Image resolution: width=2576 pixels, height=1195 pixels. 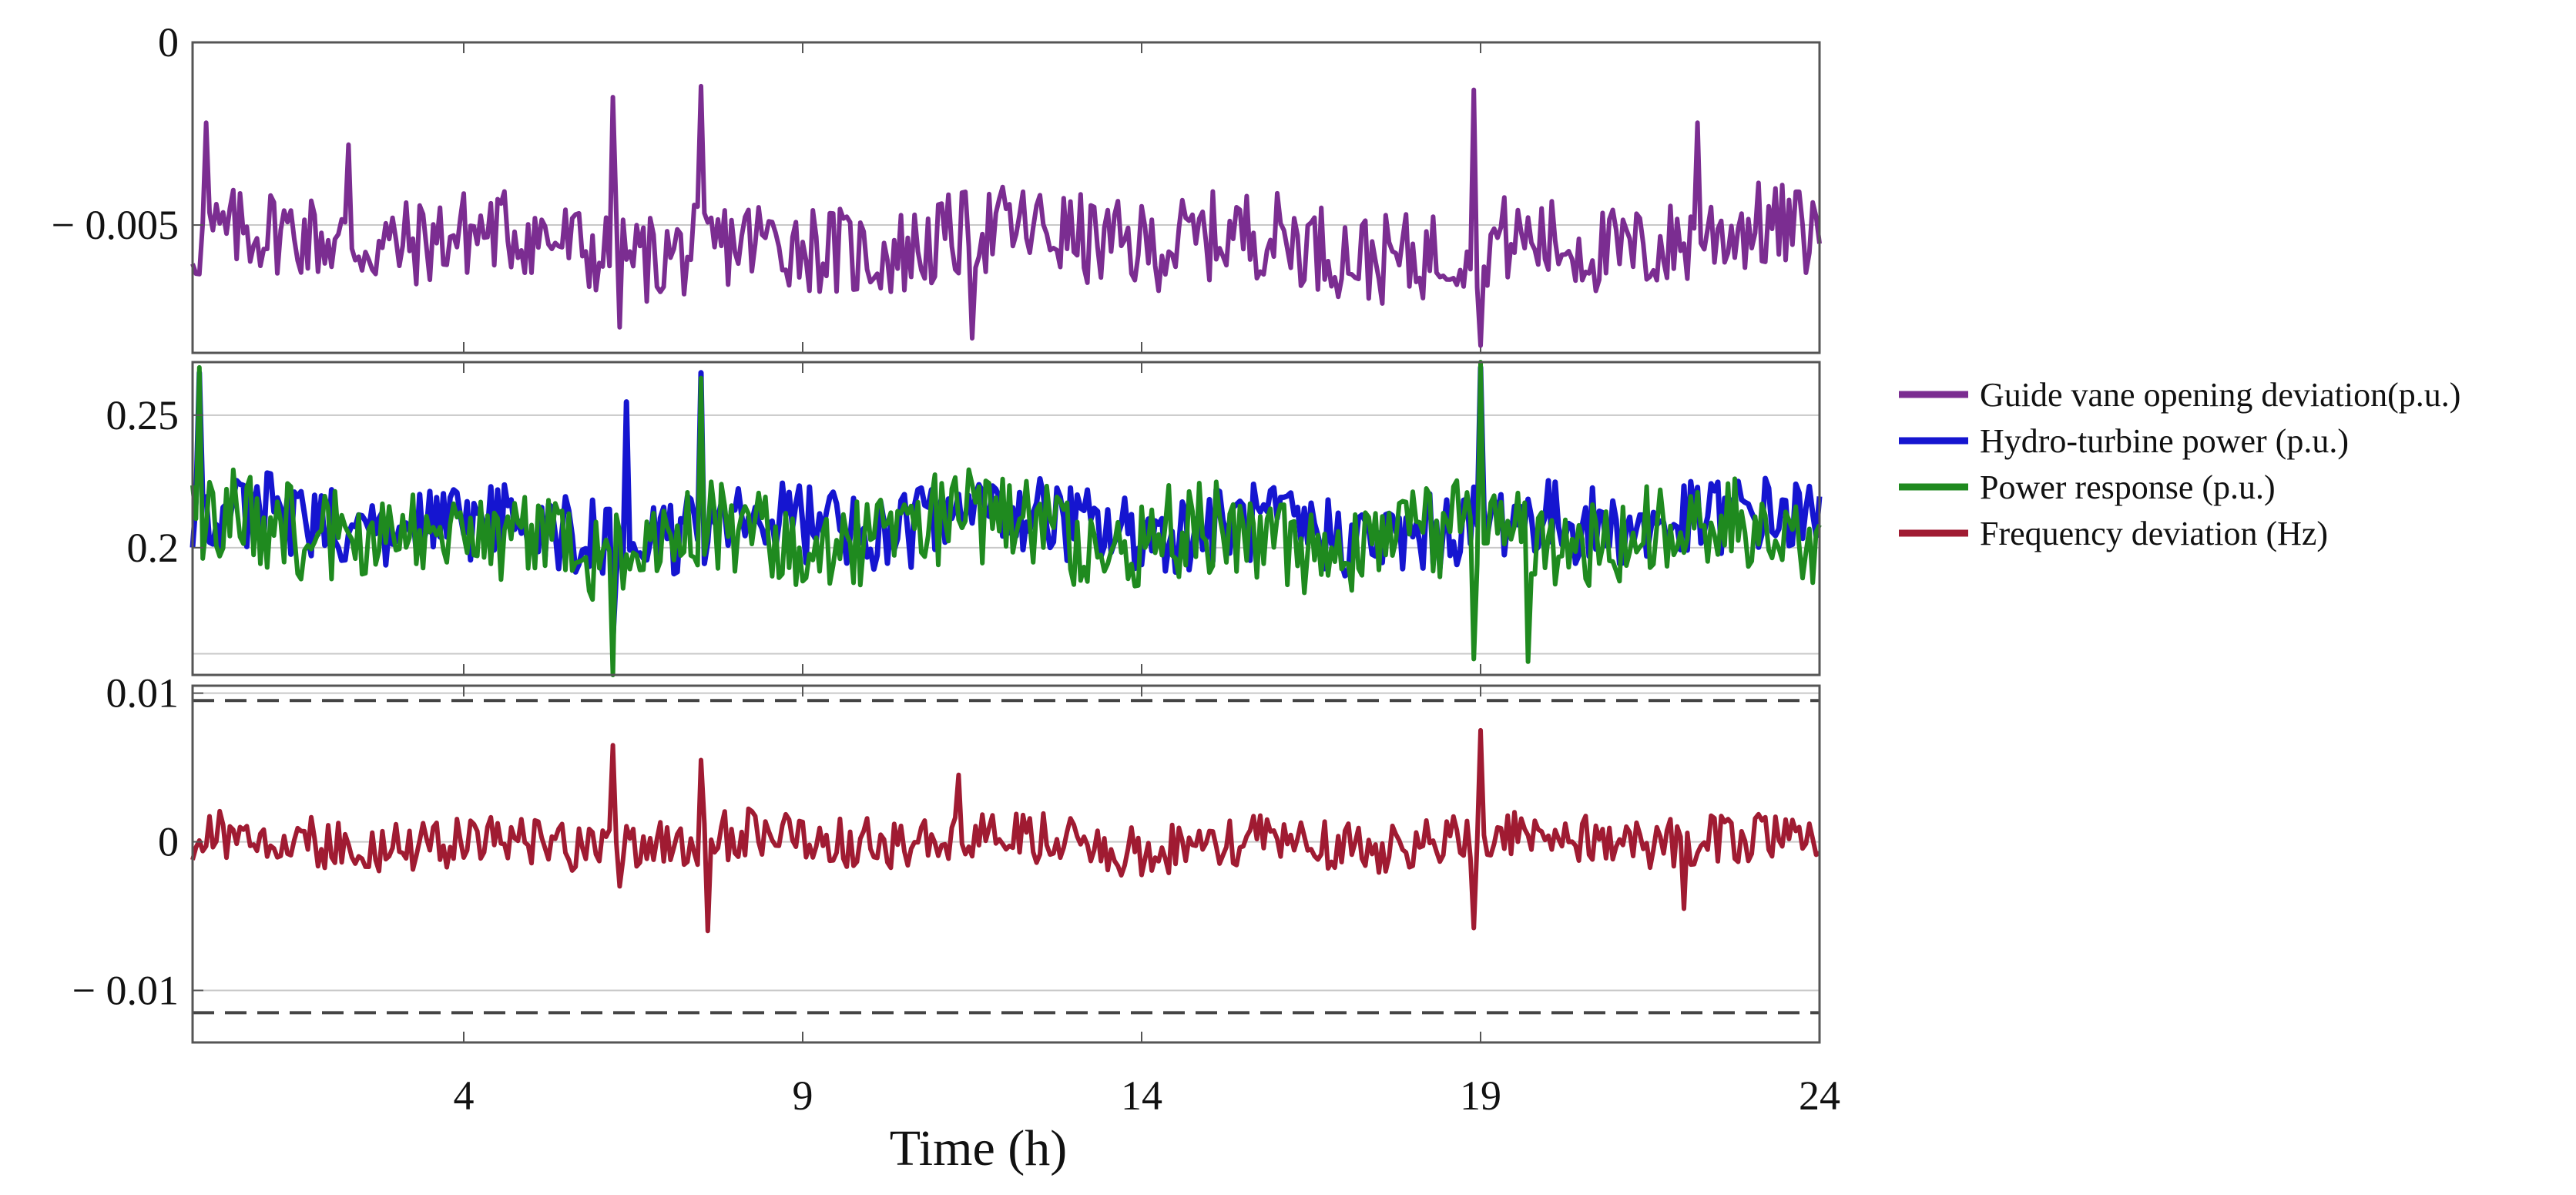 What do you see at coordinates (1480, 1095) in the screenshot?
I see `x-tick-label: 19` at bounding box center [1480, 1095].